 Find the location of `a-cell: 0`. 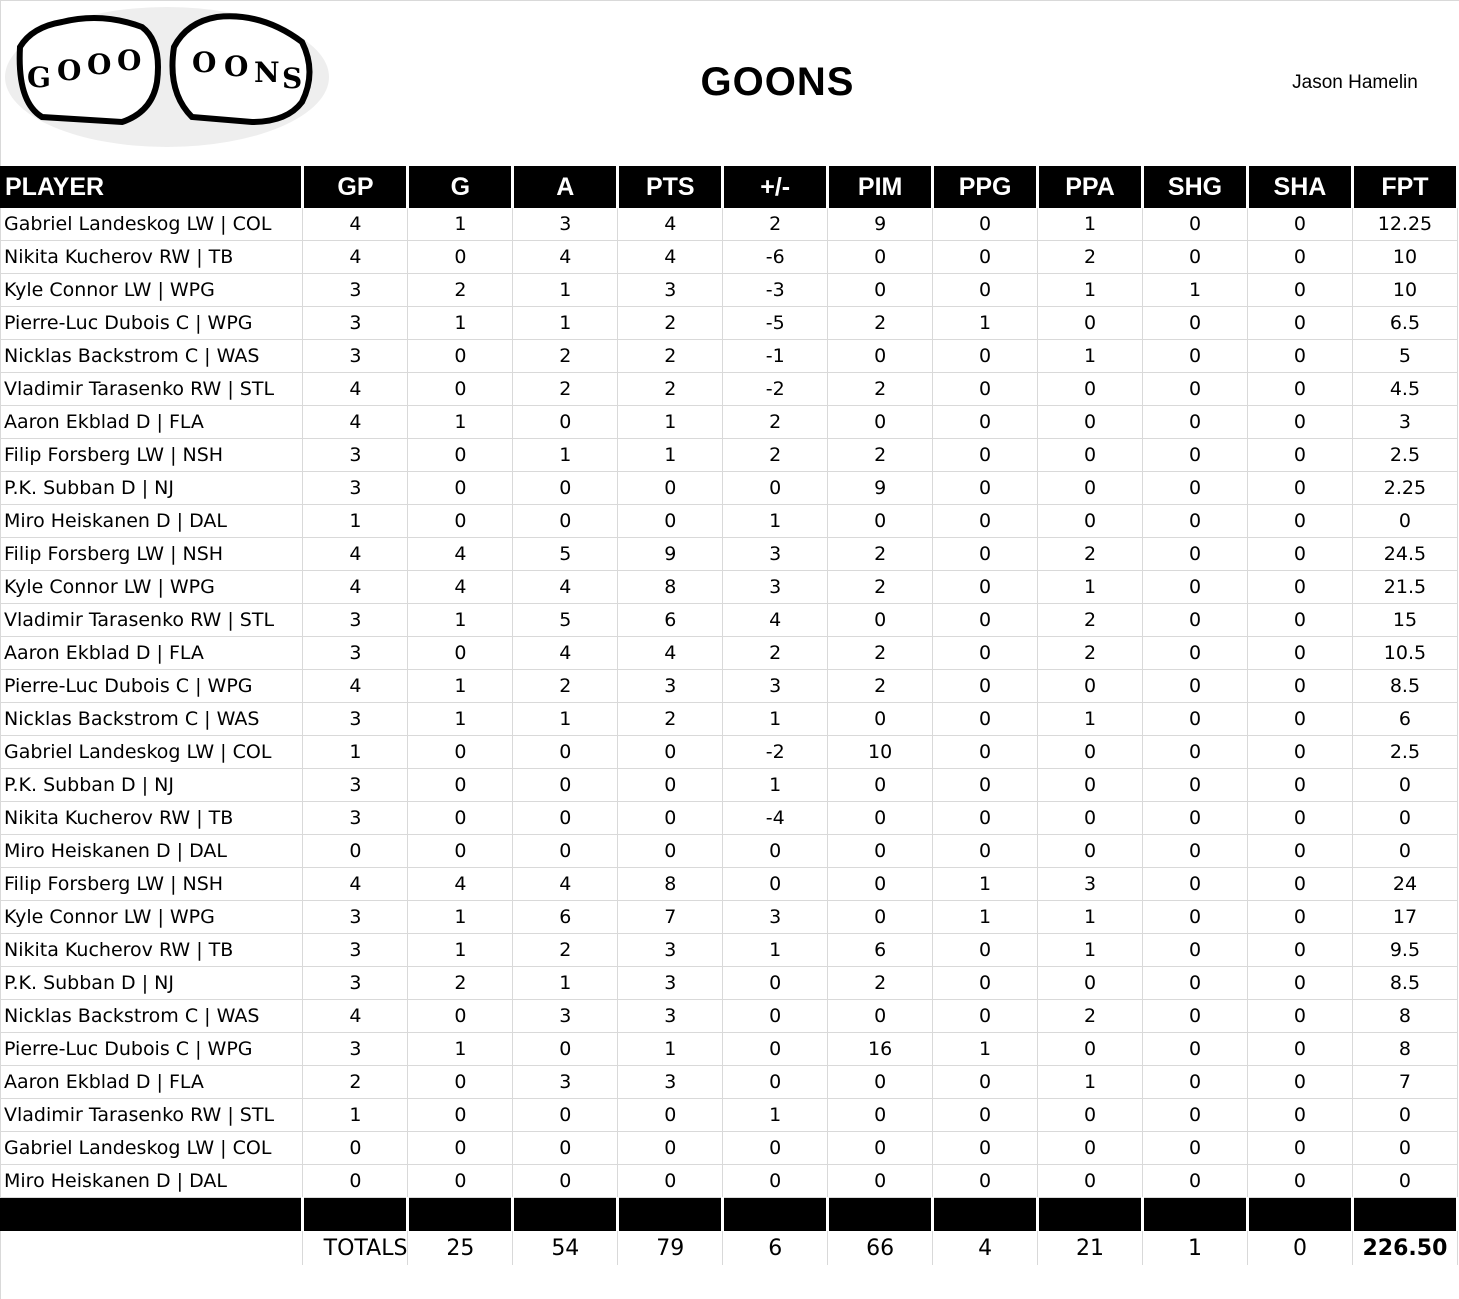

a-cell: 0 is located at coordinates (565, 422).